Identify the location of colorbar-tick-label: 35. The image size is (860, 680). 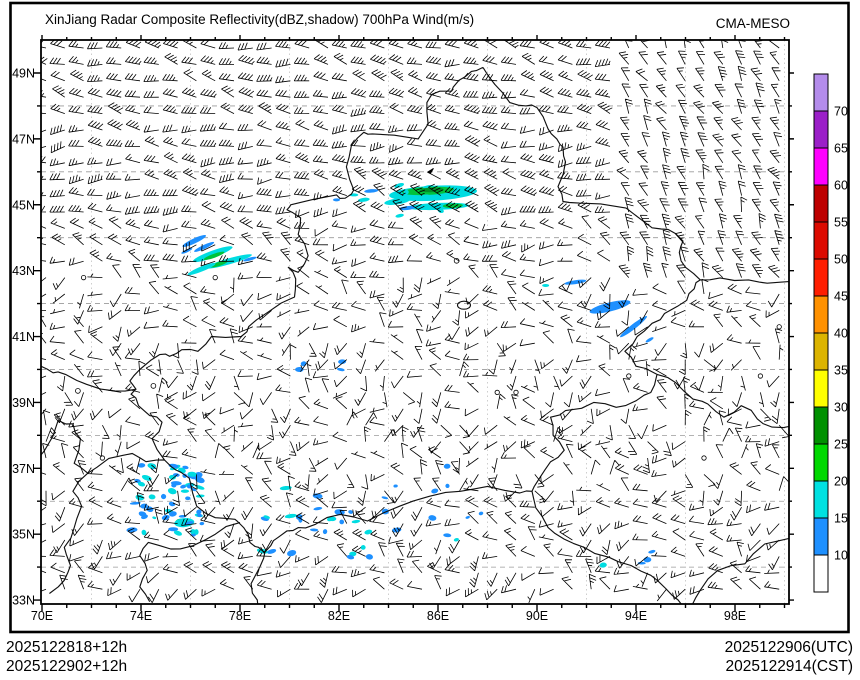
(841, 371).